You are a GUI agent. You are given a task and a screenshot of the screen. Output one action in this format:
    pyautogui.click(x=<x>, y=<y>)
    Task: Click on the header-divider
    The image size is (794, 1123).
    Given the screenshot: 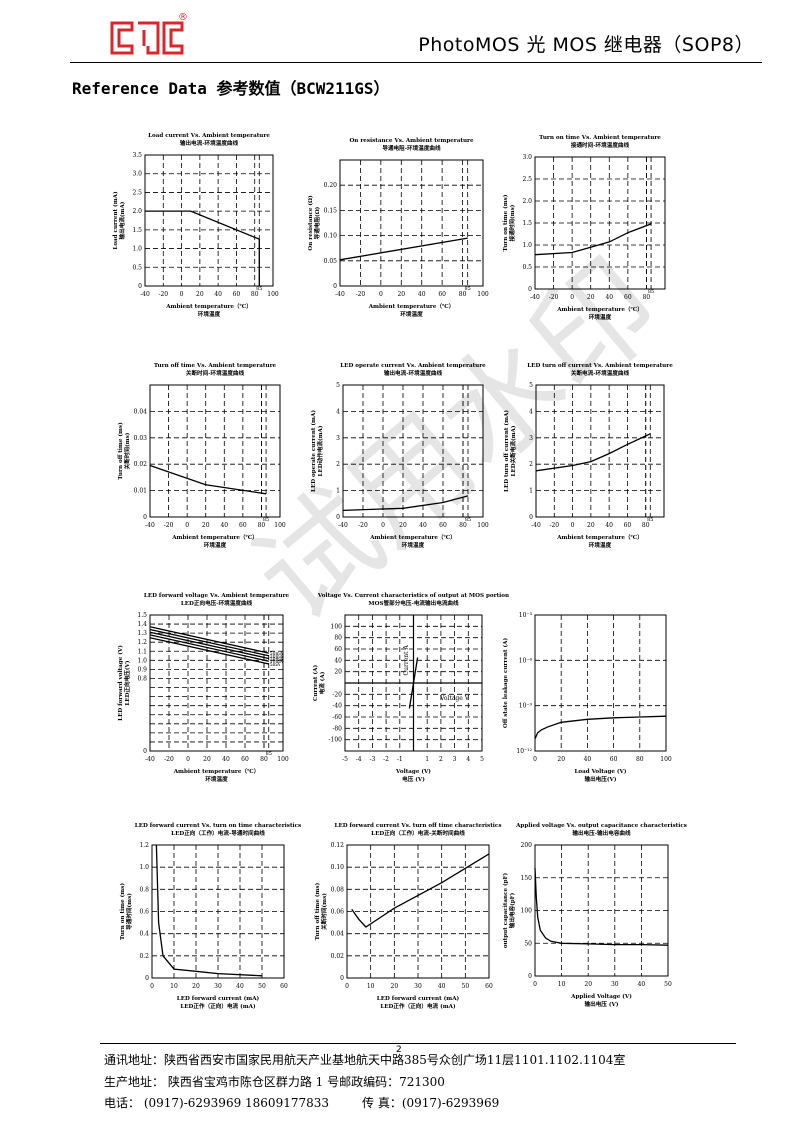 What is the action you would take?
    pyautogui.click(x=416, y=62)
    